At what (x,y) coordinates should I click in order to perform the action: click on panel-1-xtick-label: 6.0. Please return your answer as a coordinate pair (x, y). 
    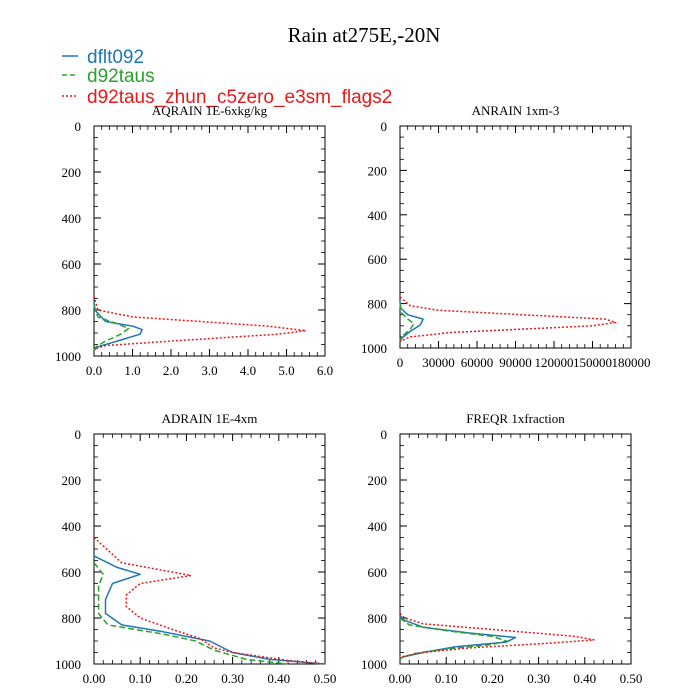
    Looking at the image, I should click on (325, 370).